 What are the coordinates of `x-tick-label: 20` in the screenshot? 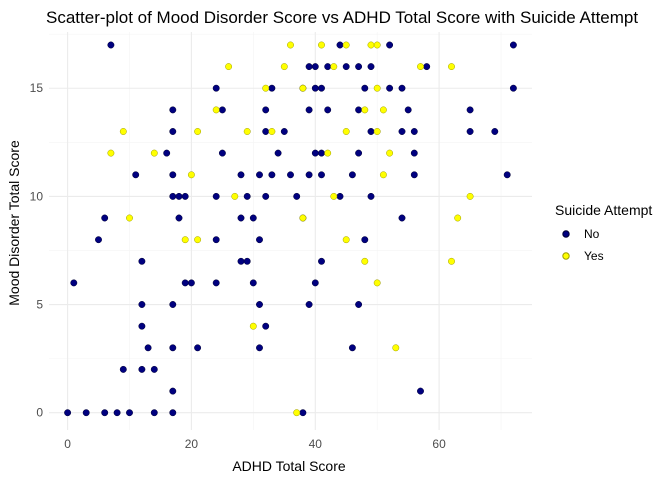 It's located at (192, 444).